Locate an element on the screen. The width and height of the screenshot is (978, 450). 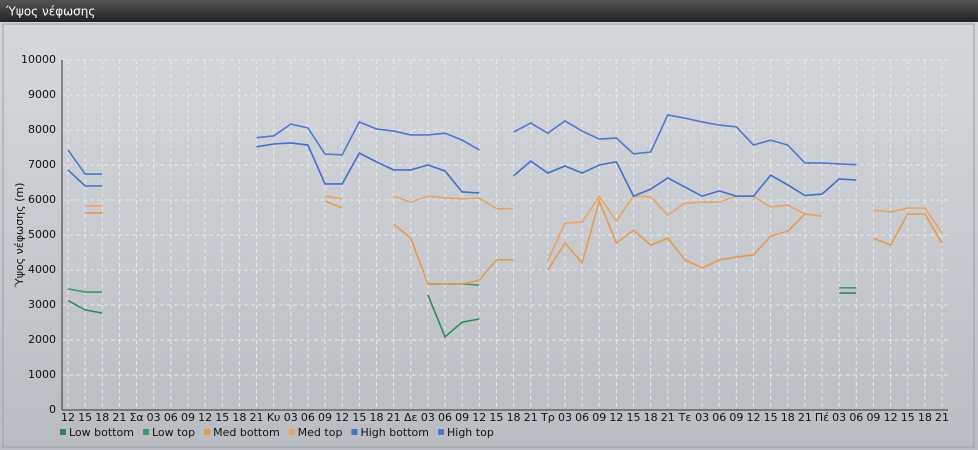
y-tick-label: 0 is located at coordinates (52, 409).